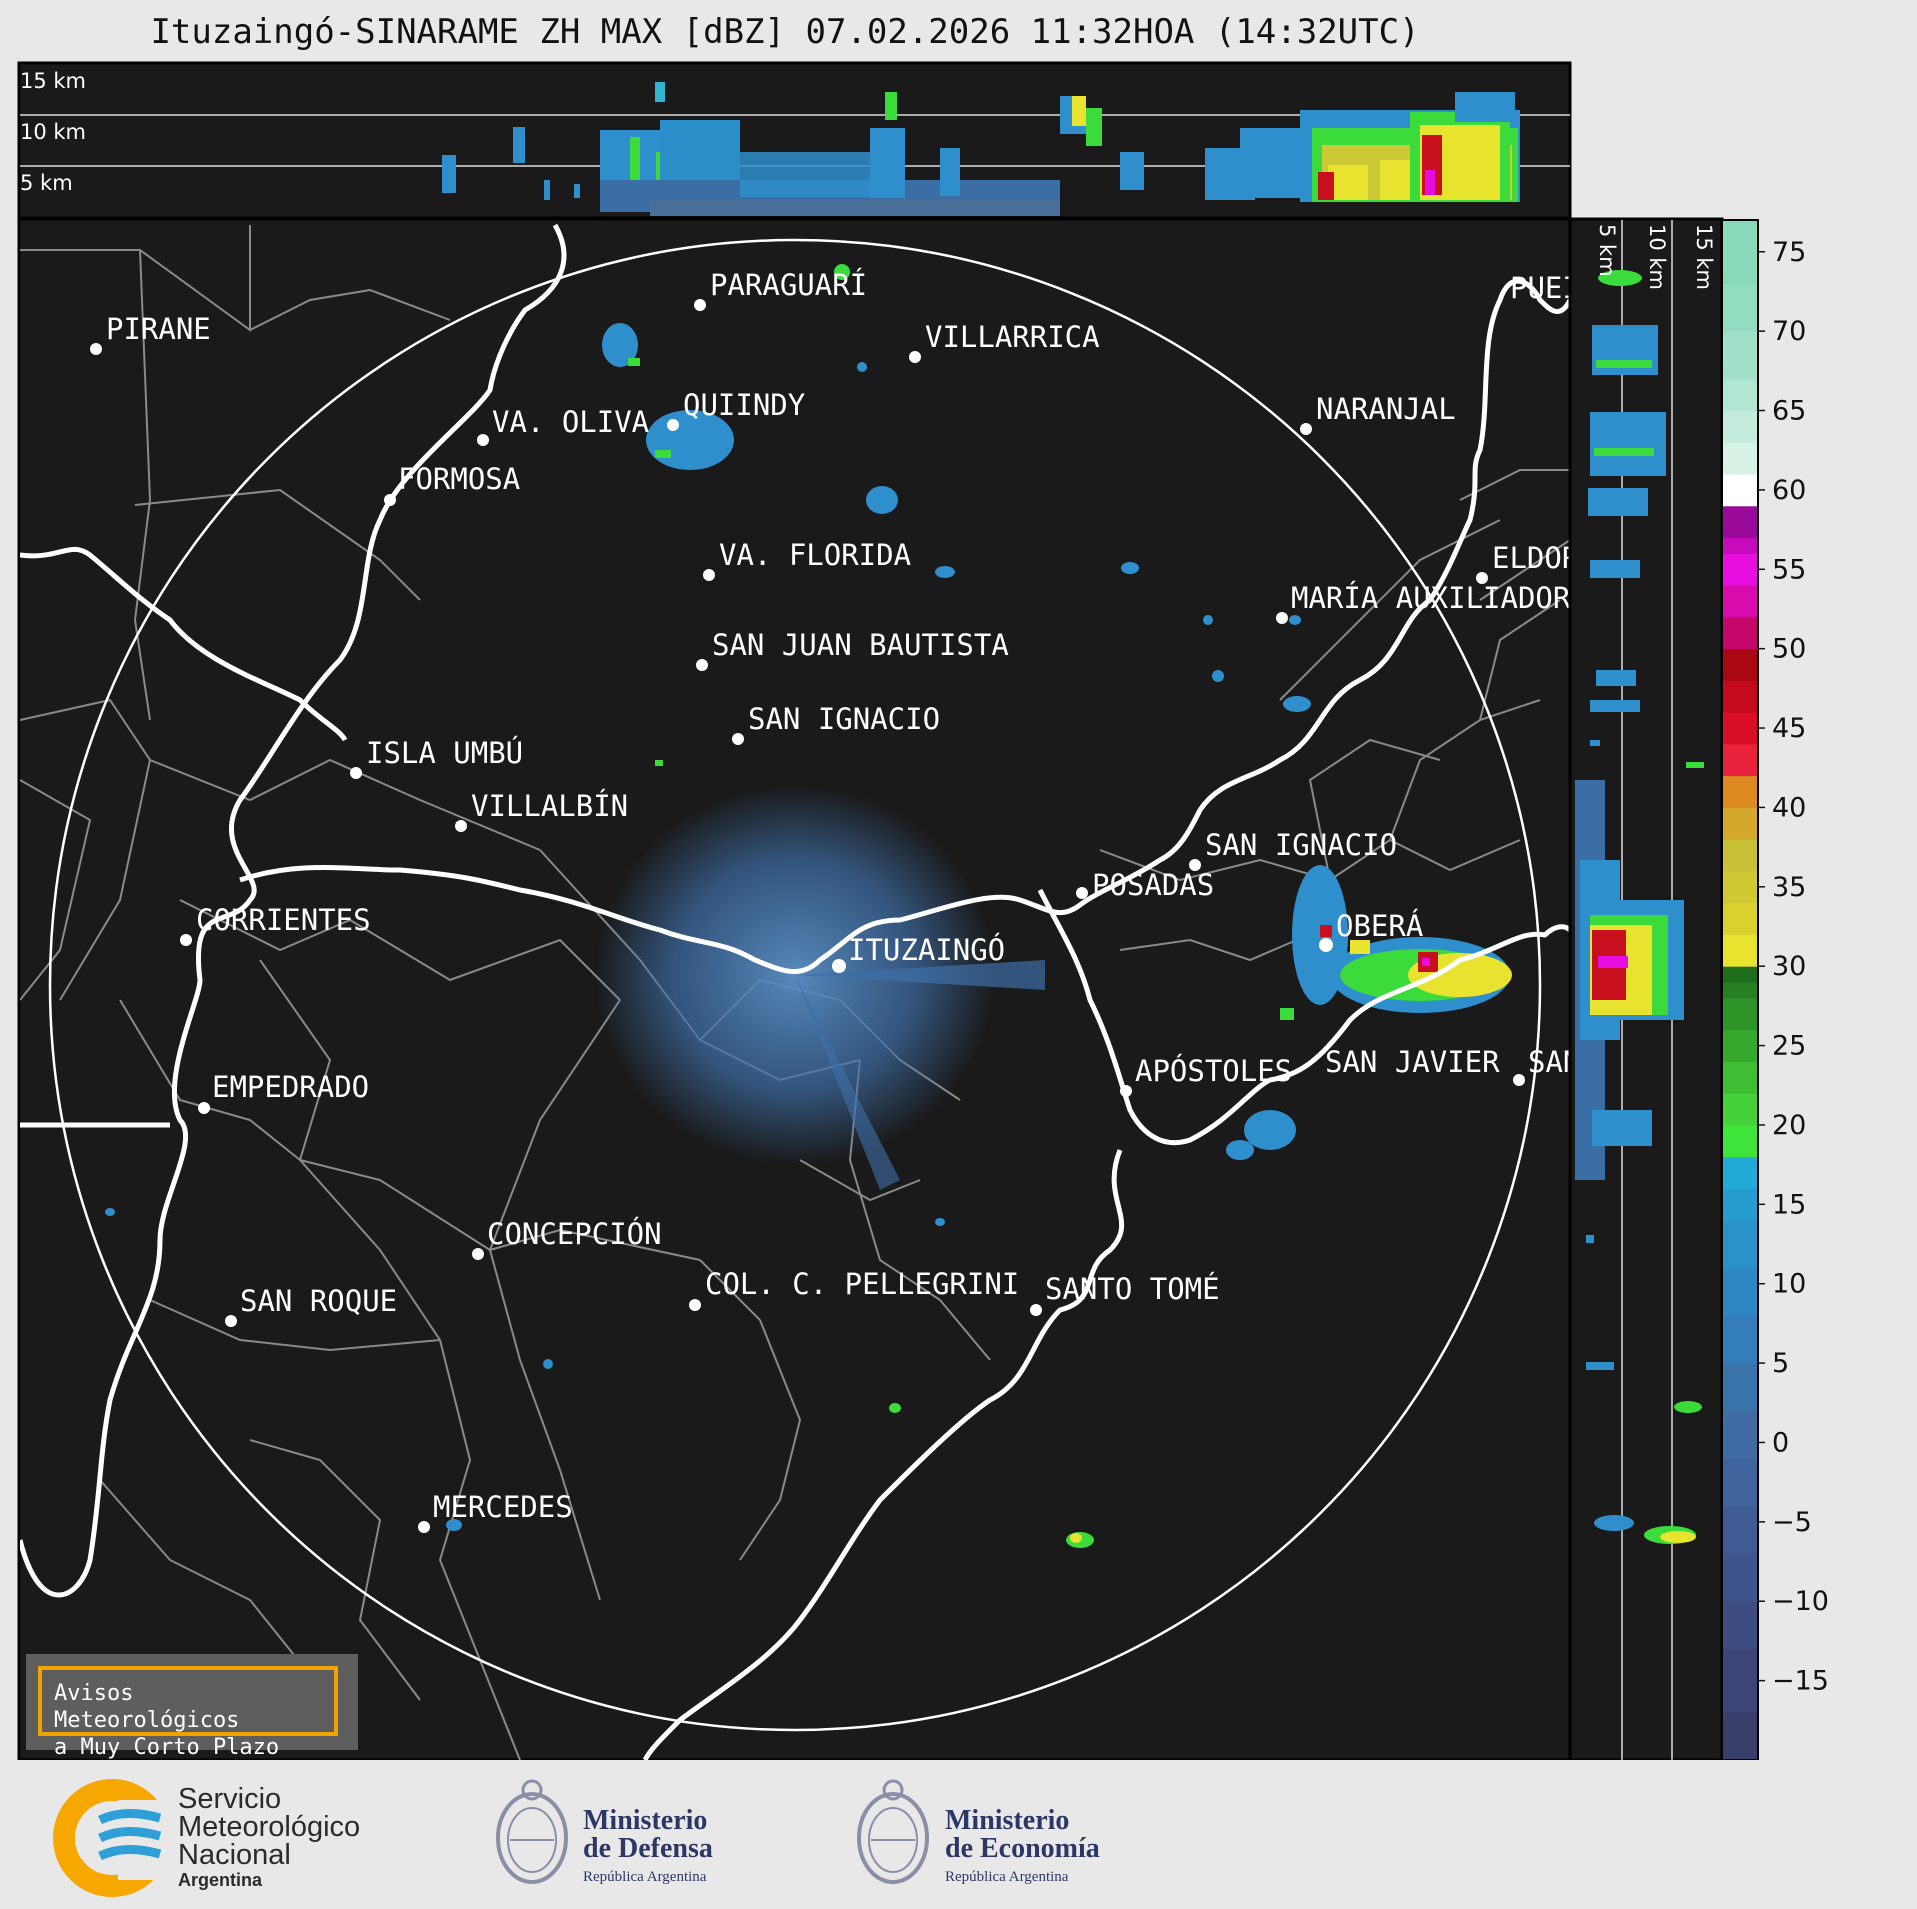  I want to click on city-naranjal: NARANJAL, so click(1378, 413).